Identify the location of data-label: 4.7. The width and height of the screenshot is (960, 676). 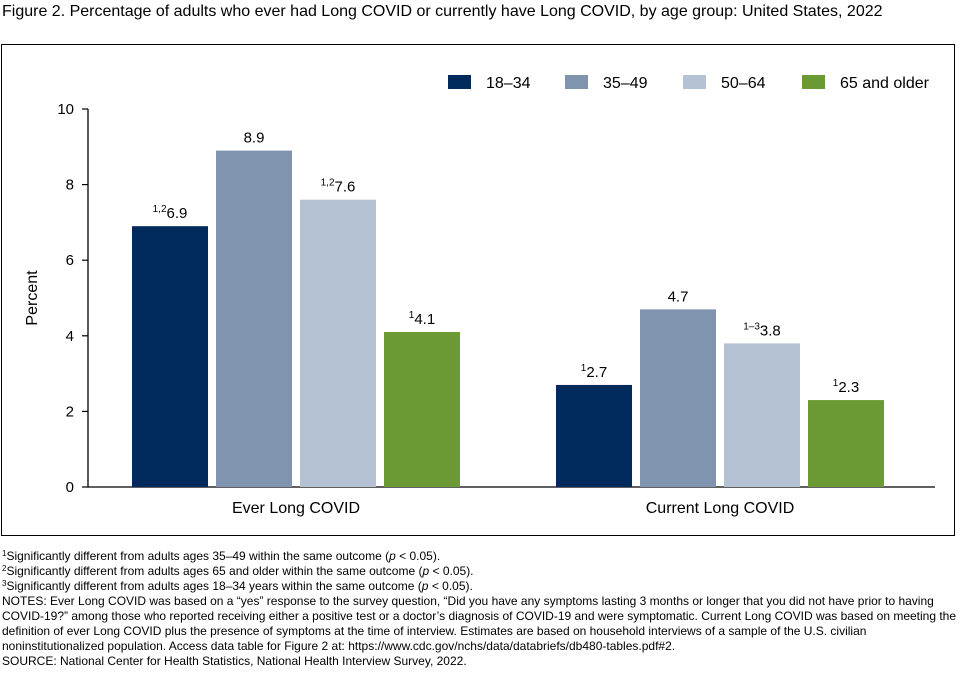
(678, 296).